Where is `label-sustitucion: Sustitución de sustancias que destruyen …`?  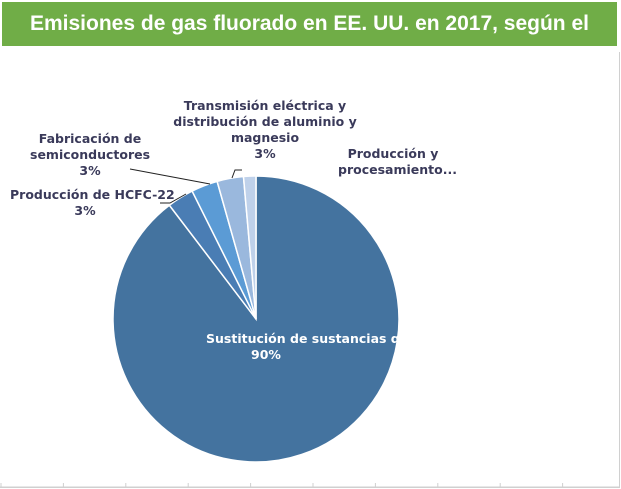
label-sustitucion: Sustitución de sustancias que destruyen … is located at coordinates (381, 347).